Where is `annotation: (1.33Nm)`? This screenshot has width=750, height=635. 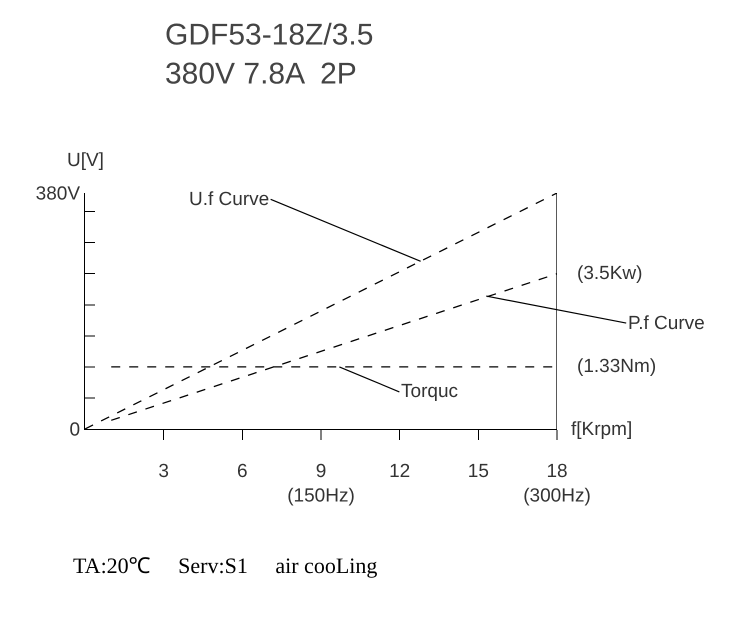
annotation: (1.33Nm) is located at coordinates (616, 366).